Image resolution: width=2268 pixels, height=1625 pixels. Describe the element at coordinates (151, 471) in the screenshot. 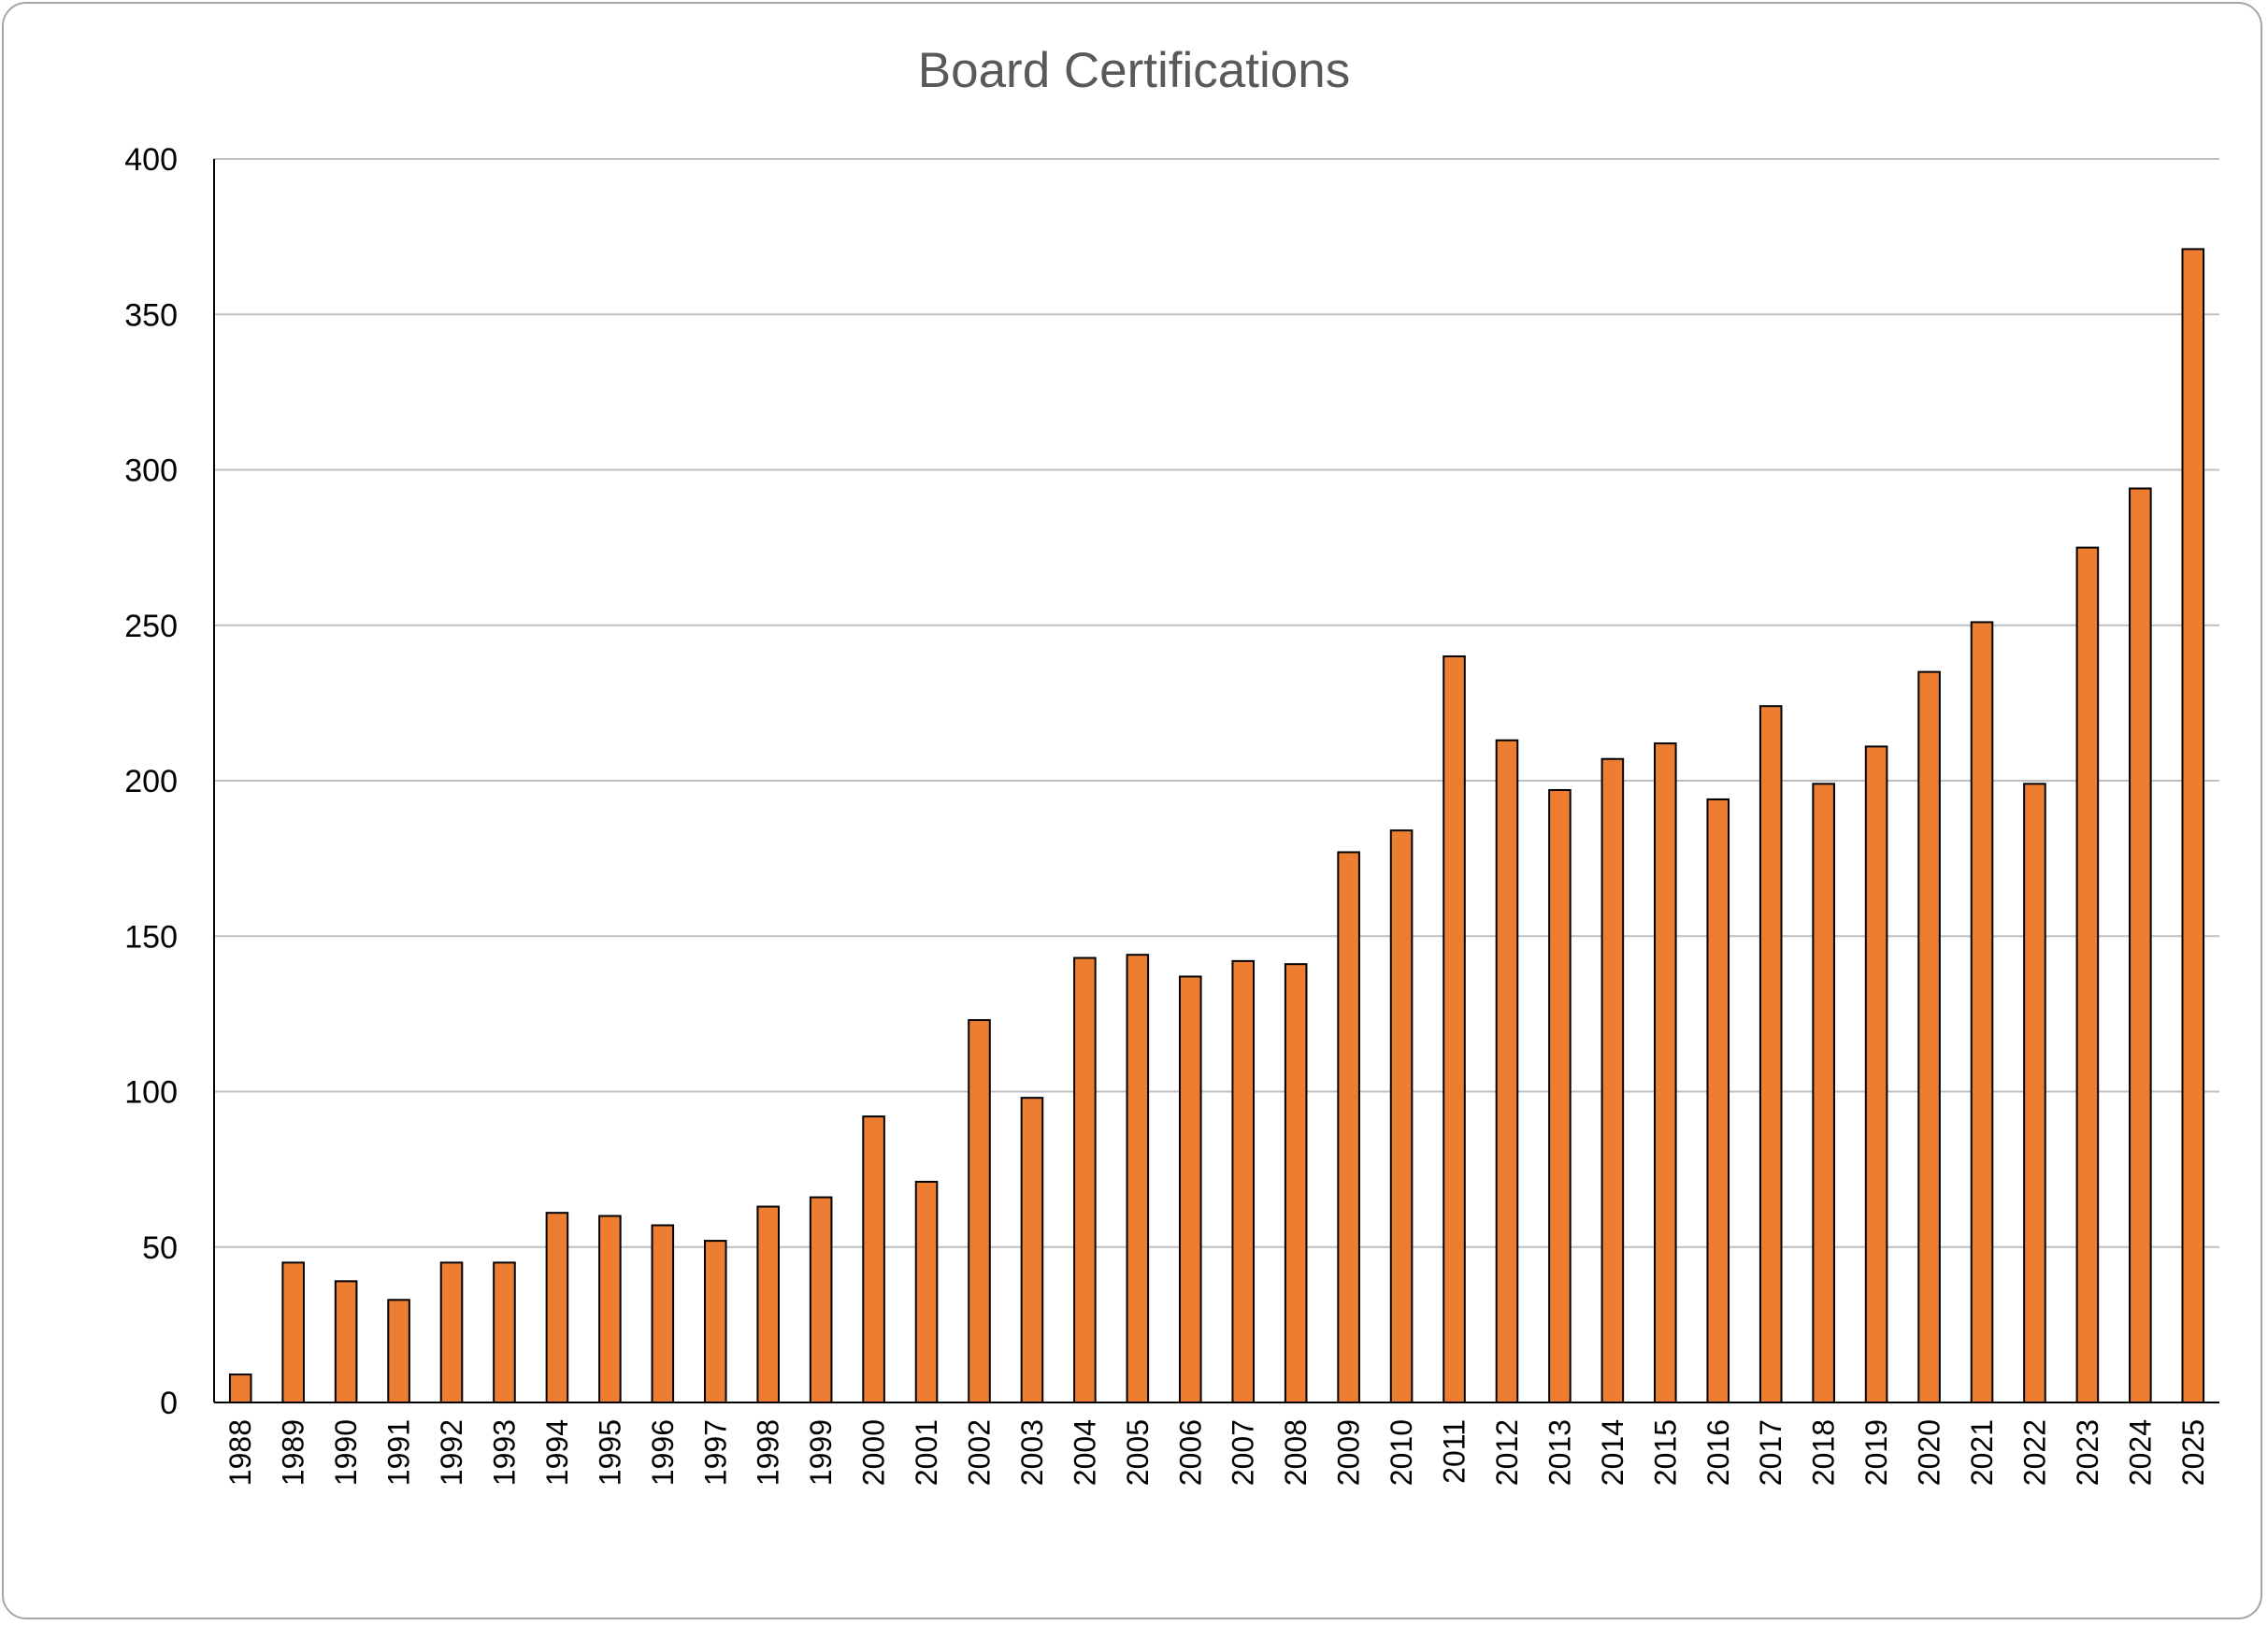

I see `y-tick-label: 300` at that location.